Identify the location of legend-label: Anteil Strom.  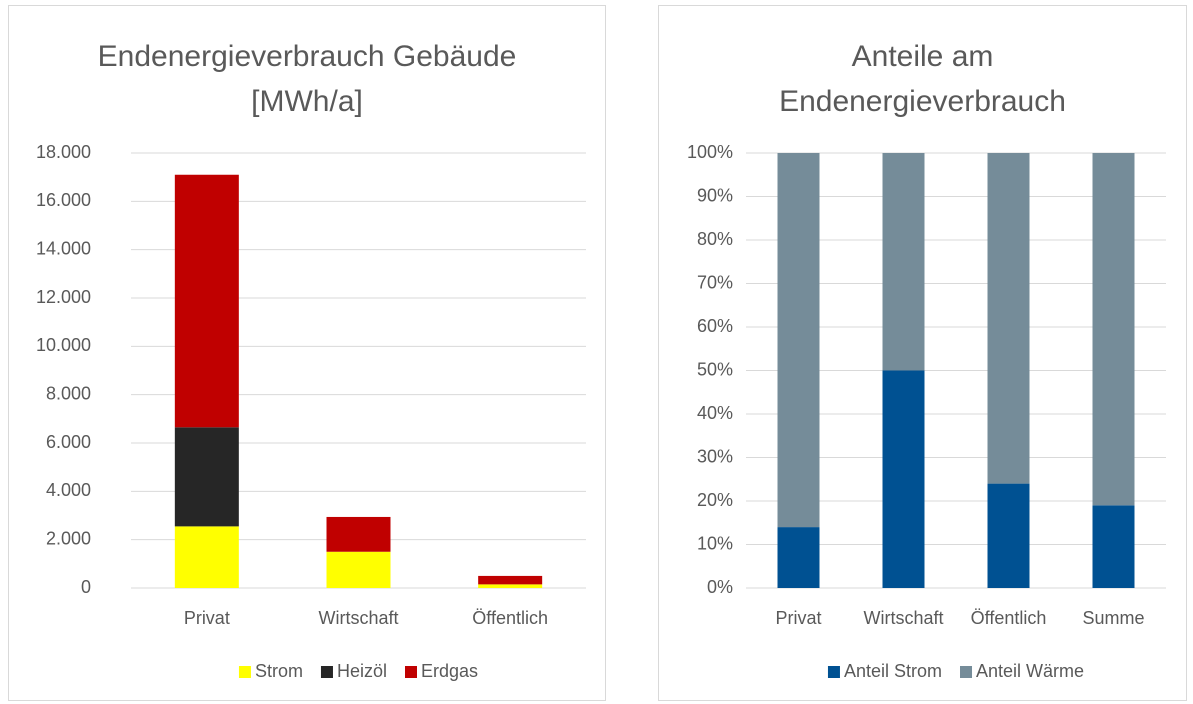
(893, 671).